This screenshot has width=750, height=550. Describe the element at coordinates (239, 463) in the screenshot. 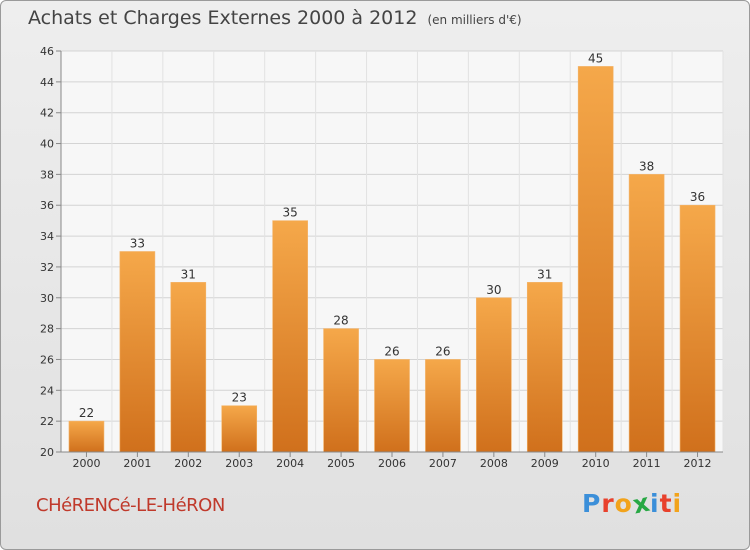

I see `x-tick-label-2003: 2003` at that location.